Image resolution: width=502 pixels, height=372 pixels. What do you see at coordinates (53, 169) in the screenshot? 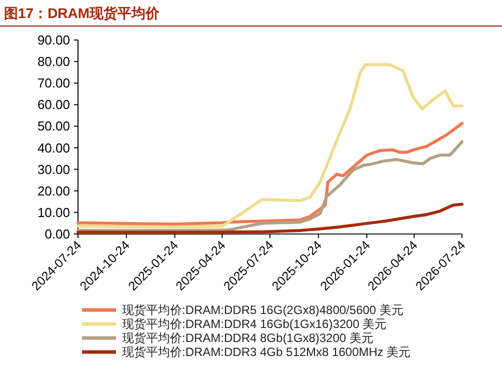
I see `y-tick-label: 30.00` at bounding box center [53, 169].